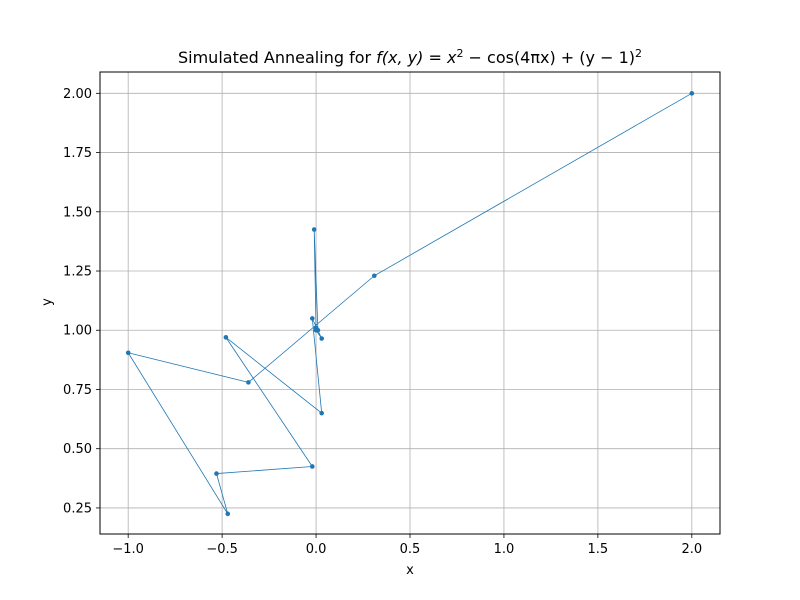 Image resolution: width=800 pixels, height=600 pixels. I want to click on x-tick-label: 0.0, so click(316, 549).